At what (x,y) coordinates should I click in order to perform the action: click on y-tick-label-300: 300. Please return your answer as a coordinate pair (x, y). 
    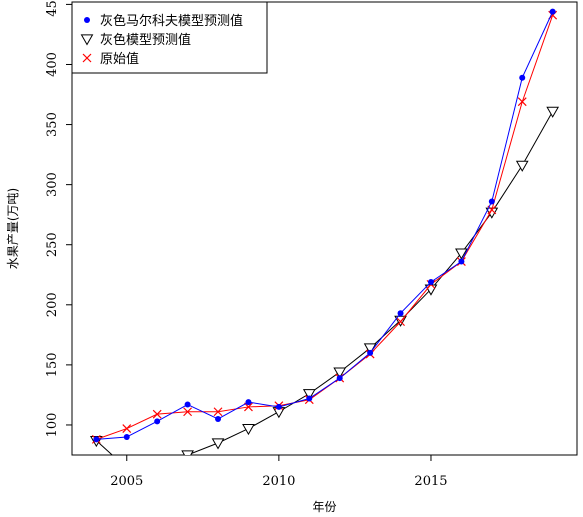
    Looking at the image, I should click on (52, 184).